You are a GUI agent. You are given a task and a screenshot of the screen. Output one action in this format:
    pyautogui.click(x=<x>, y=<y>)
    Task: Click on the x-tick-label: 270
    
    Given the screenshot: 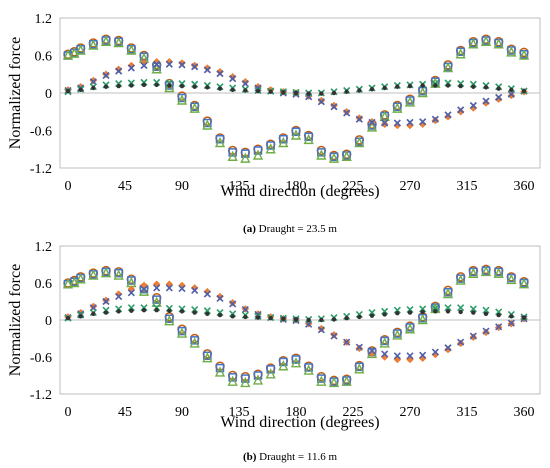 What is the action you would take?
    pyautogui.click(x=410, y=412)
    